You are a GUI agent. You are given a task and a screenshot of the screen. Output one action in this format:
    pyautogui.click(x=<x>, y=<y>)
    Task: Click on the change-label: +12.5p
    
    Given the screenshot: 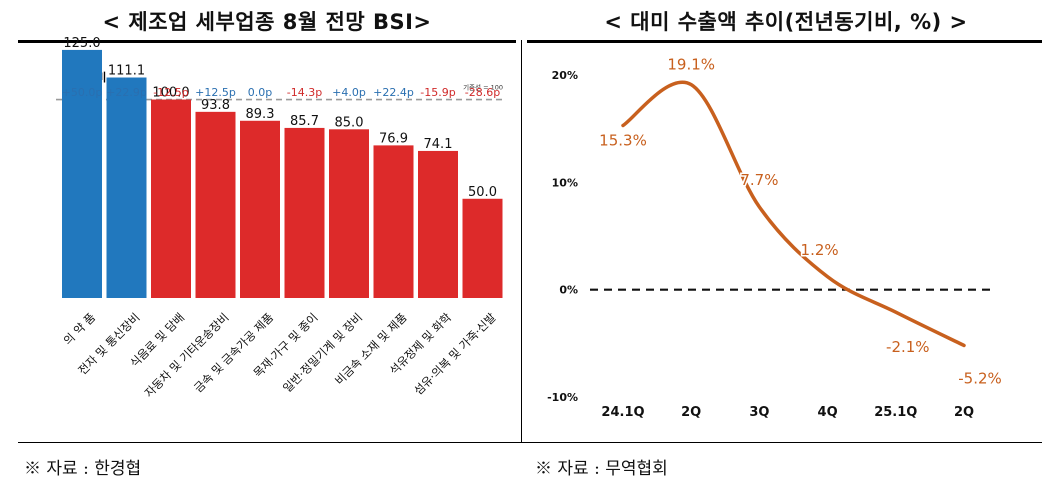 What is the action you would take?
    pyautogui.click(x=215, y=92)
    